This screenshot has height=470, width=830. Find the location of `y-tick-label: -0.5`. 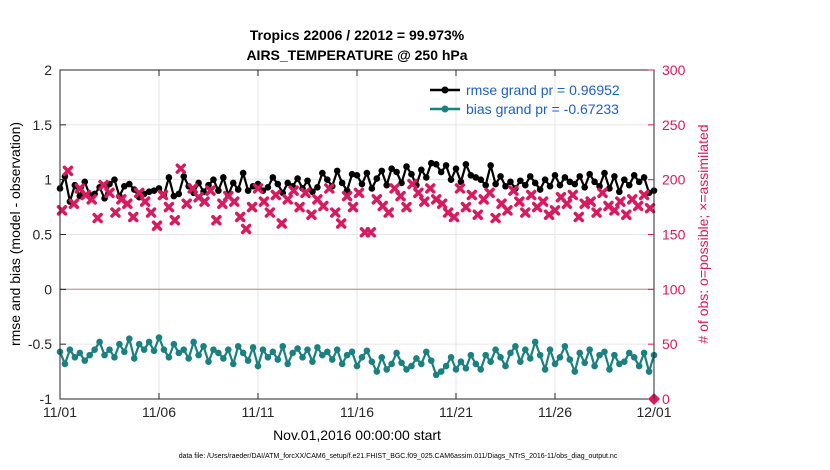

y-tick-label: -0.5 is located at coordinates (40, 344).